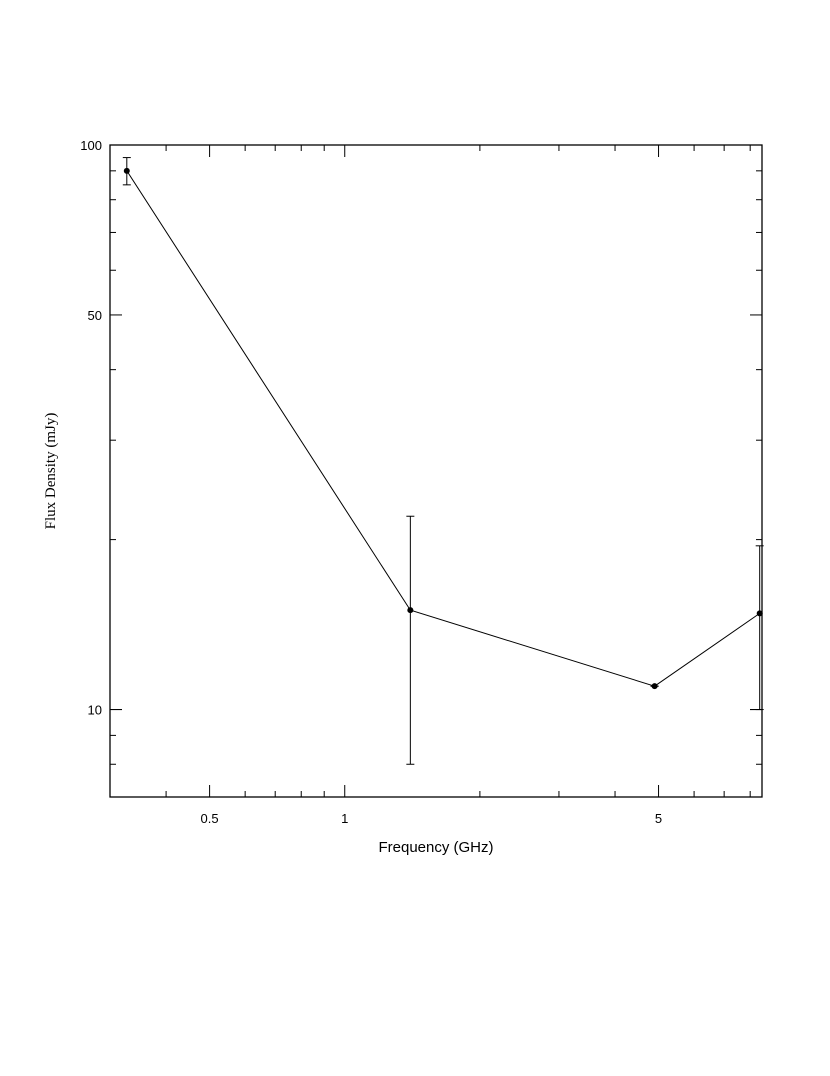 The height and width of the screenshot is (1076, 830). I want to click on y-tick-label: 10, so click(95, 710).